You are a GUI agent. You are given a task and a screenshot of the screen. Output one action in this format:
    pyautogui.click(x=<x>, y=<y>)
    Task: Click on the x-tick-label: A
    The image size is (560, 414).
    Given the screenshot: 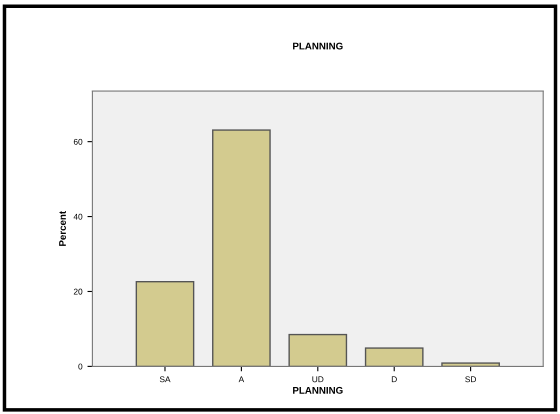 What is the action you would take?
    pyautogui.click(x=241, y=379)
    